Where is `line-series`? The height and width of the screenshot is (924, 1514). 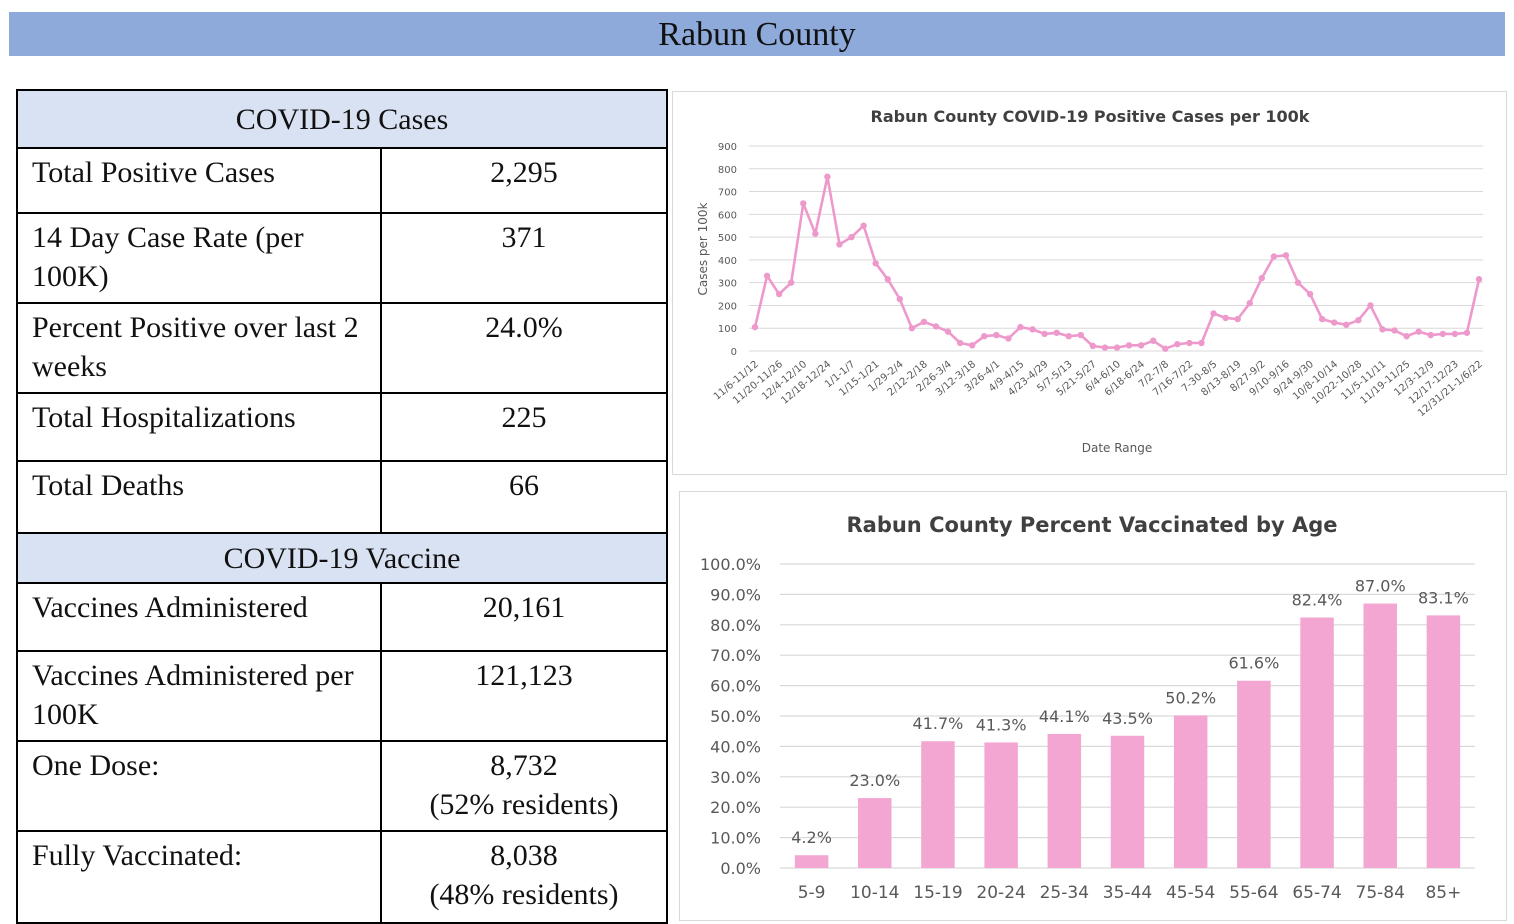
line-series is located at coordinates (1117, 262).